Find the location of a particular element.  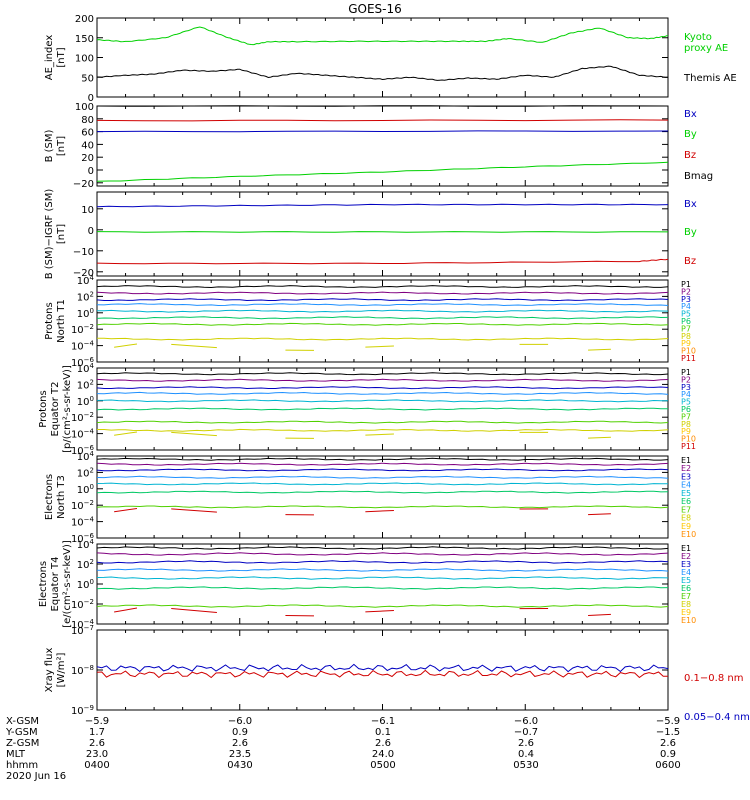

tick-exponent: 4 is located at coordinates (92, 542).